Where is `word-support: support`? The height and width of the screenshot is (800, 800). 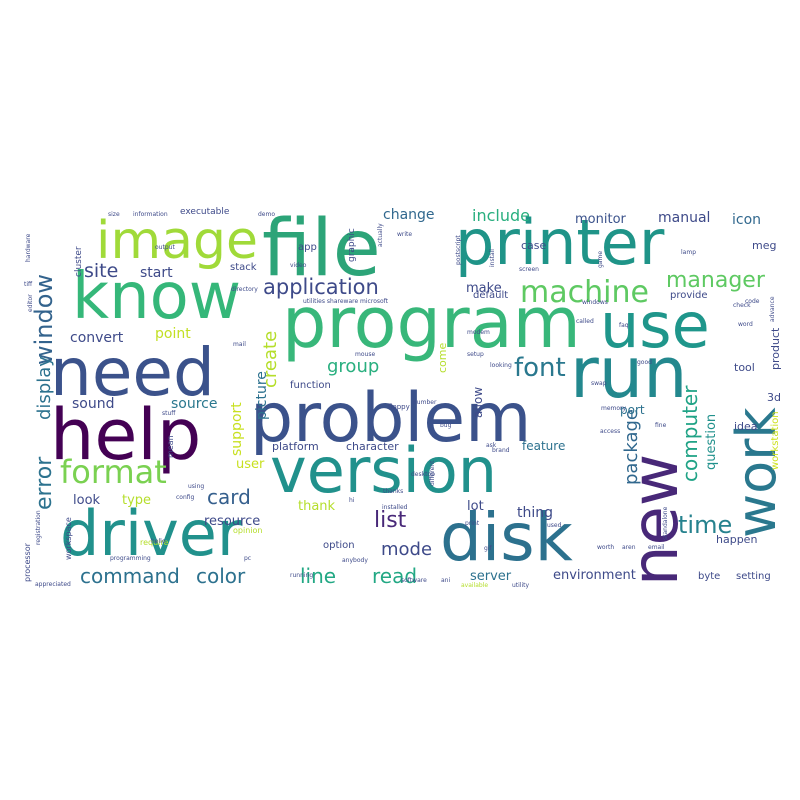 word-support: support is located at coordinates (237, 429).